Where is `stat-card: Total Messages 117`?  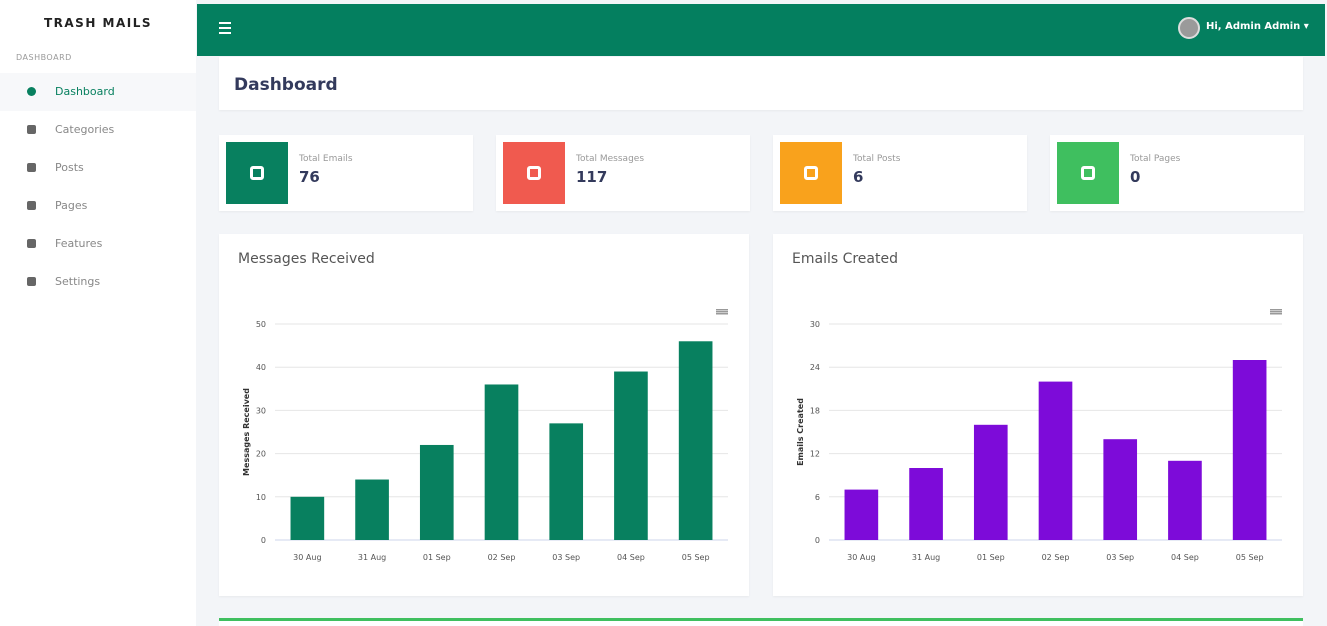
stat-card: Total Messages 117 is located at coordinates (623, 173).